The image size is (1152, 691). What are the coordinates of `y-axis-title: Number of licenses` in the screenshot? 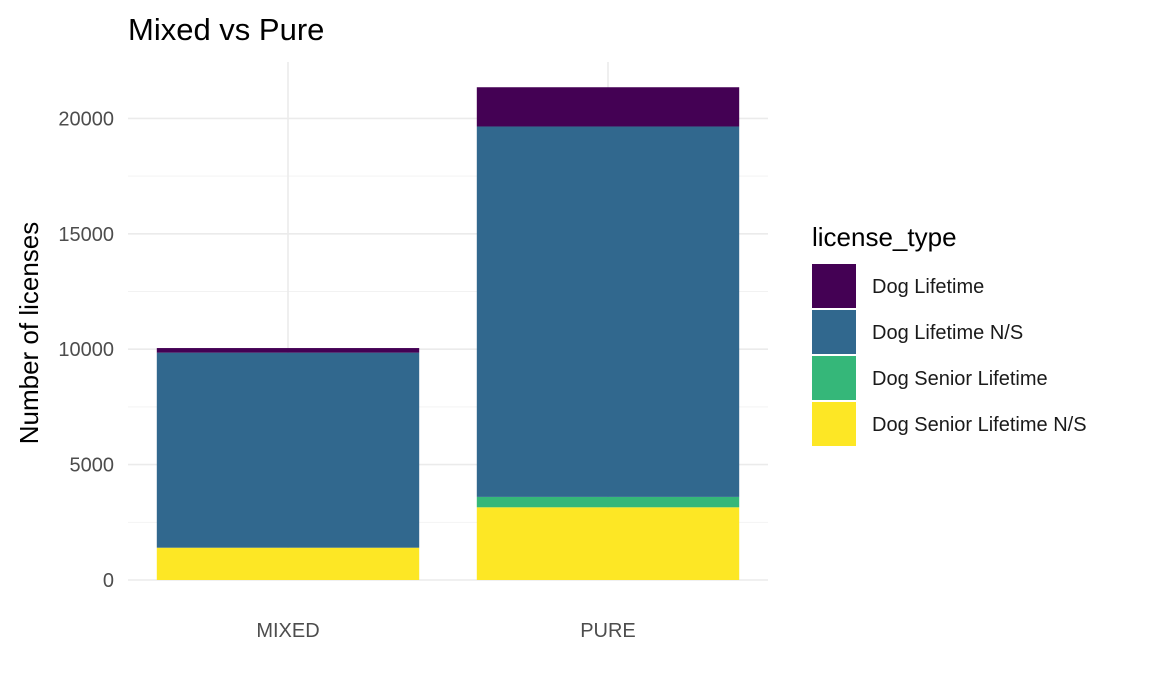 It's located at (29, 333).